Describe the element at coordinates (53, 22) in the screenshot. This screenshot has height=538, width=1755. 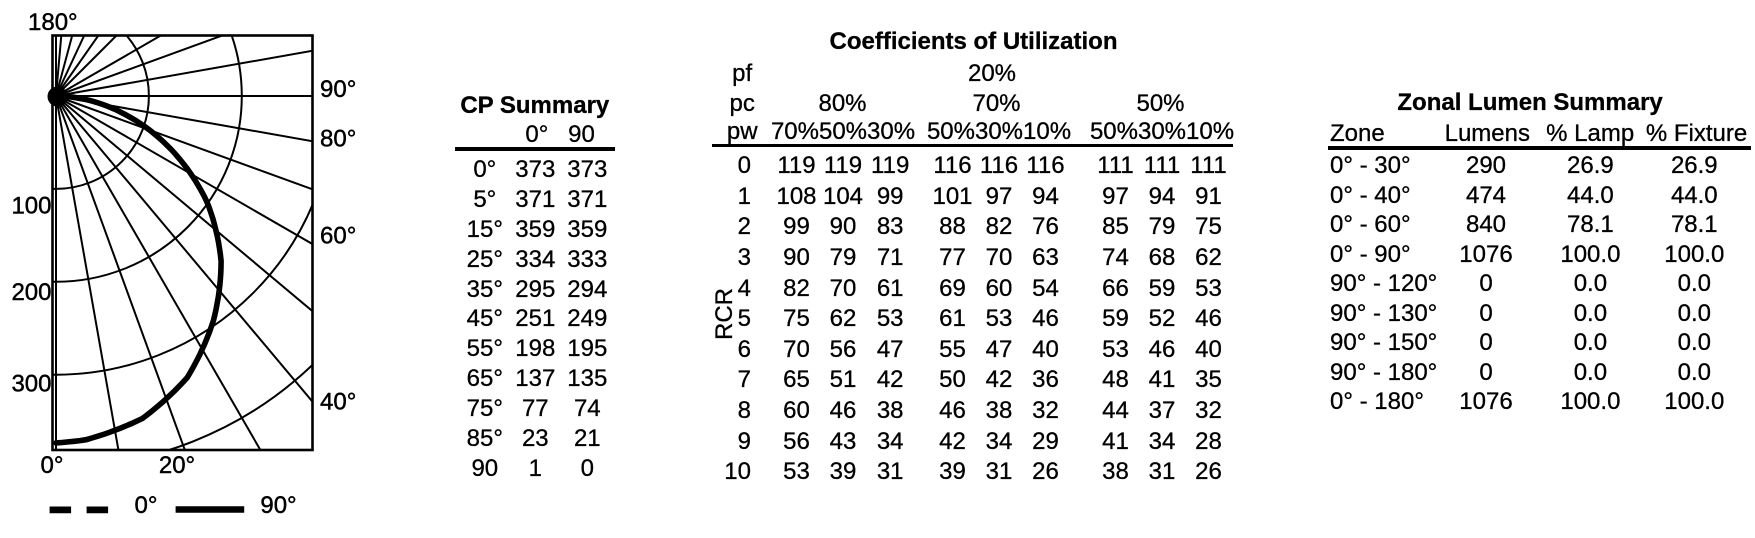
I see `svg-text: 180°` at that location.